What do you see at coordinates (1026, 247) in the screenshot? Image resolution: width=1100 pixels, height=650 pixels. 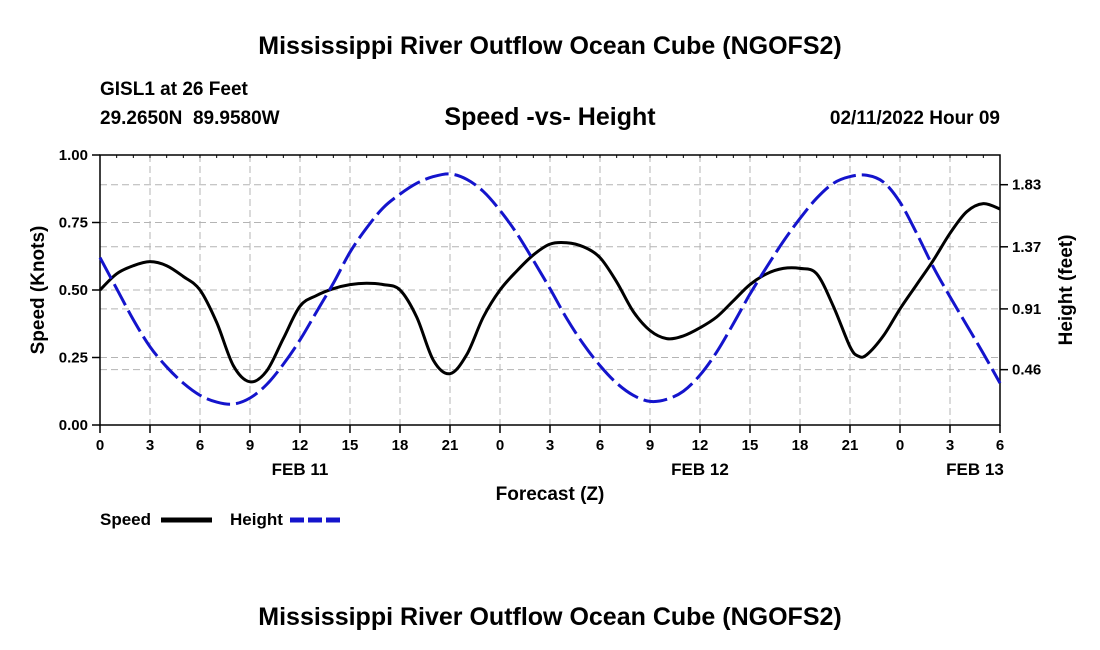 I see `y2-tick-label: 1.37` at bounding box center [1026, 247].